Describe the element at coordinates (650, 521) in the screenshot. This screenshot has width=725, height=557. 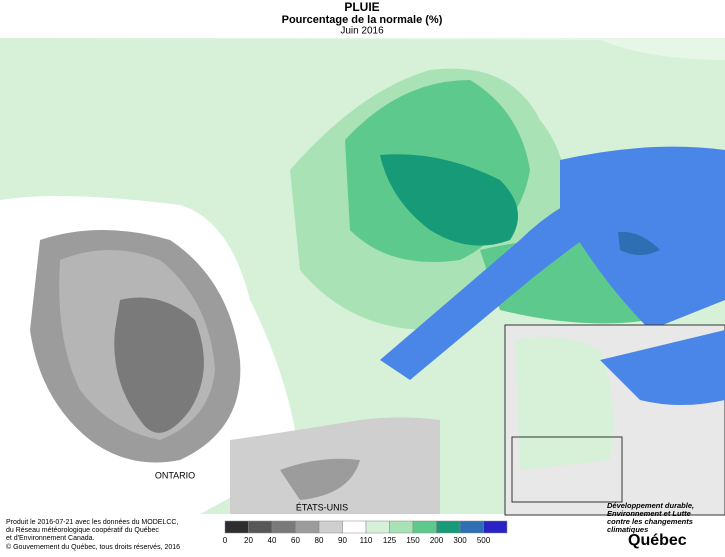
I see `logo-text: contre les changements` at that location.